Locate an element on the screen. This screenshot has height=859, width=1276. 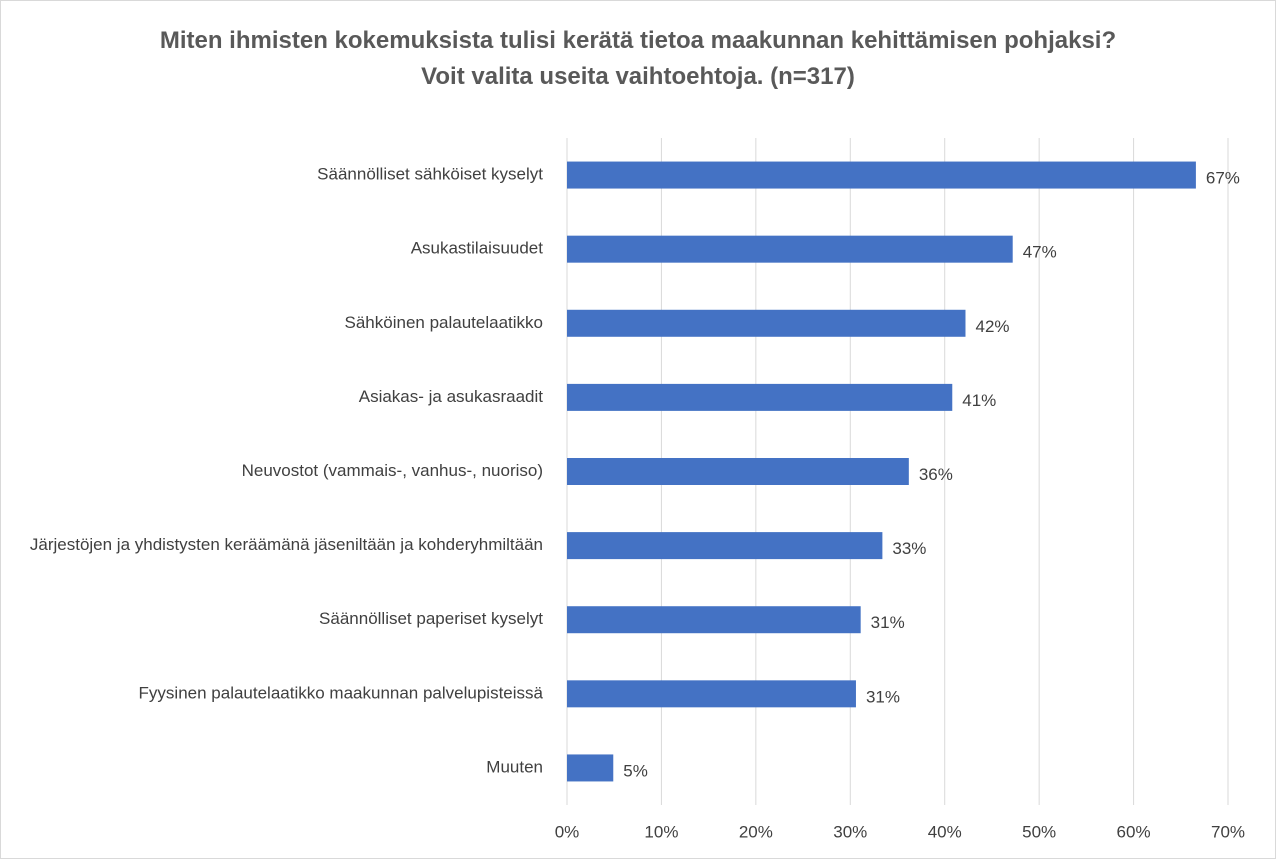
y-tick-label: Sähköinen palautelaatikko is located at coordinates (444, 322).